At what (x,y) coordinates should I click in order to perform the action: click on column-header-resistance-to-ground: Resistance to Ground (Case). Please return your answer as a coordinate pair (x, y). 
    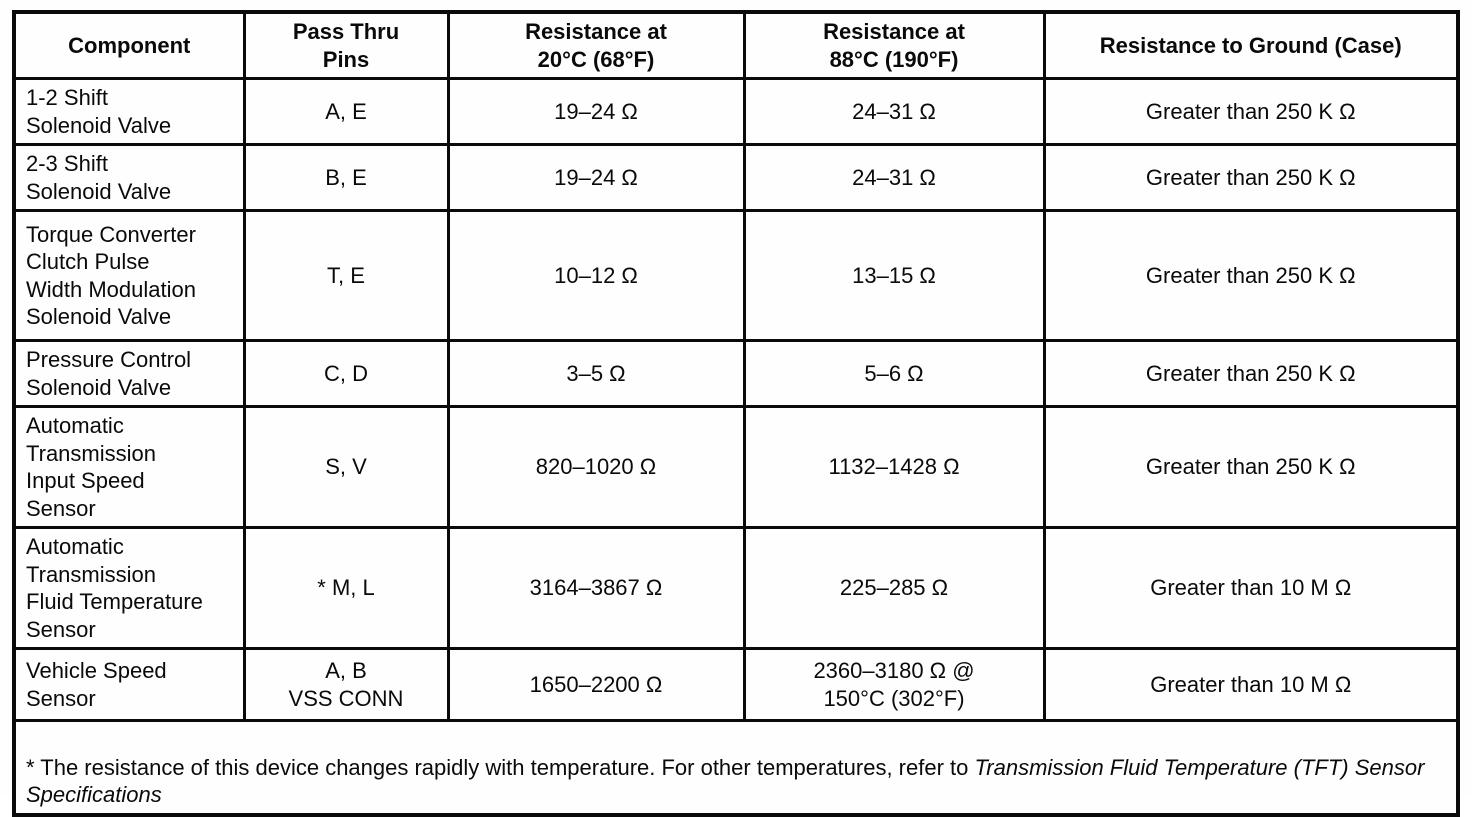
    Looking at the image, I should click on (1251, 45).